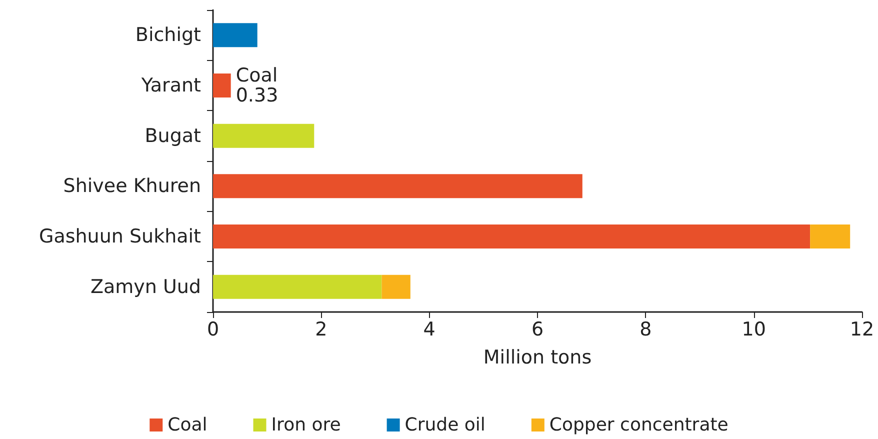 The image size is (878, 439). What do you see at coordinates (537, 329) in the screenshot?
I see `x-tick-label: 6` at bounding box center [537, 329].